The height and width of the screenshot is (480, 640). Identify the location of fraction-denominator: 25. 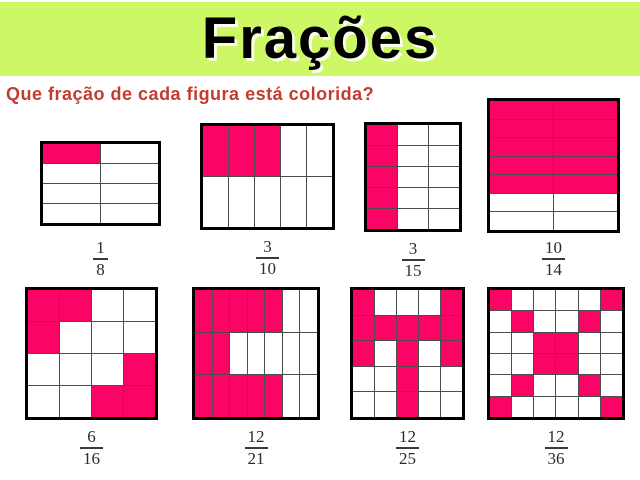
(407, 458).